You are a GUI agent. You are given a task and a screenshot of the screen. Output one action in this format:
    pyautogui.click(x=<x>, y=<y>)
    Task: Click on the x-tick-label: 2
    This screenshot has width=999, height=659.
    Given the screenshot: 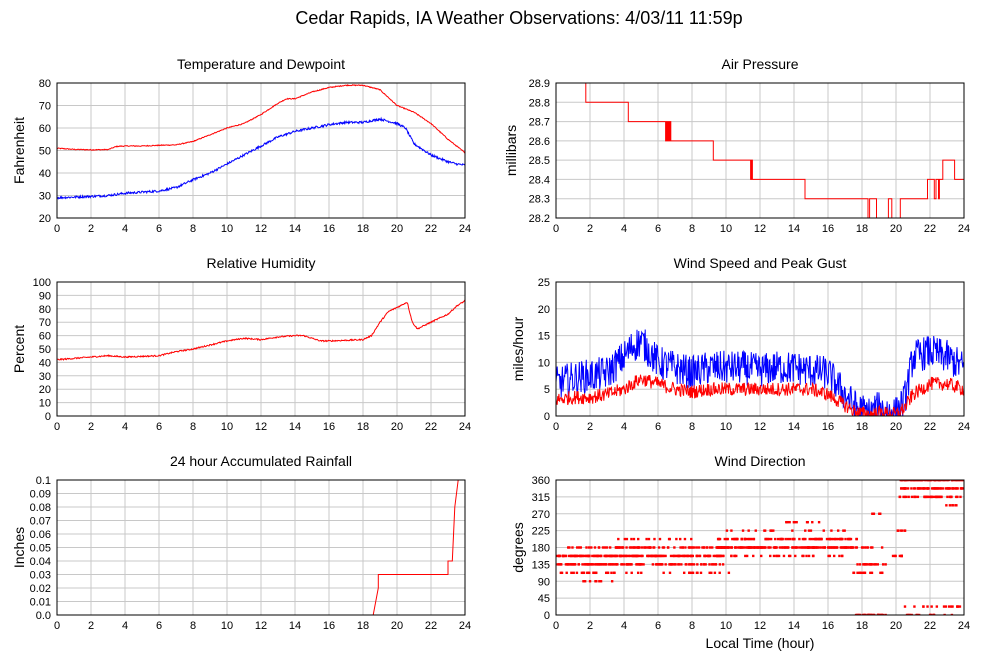 What is the action you would take?
    pyautogui.click(x=91, y=427)
    